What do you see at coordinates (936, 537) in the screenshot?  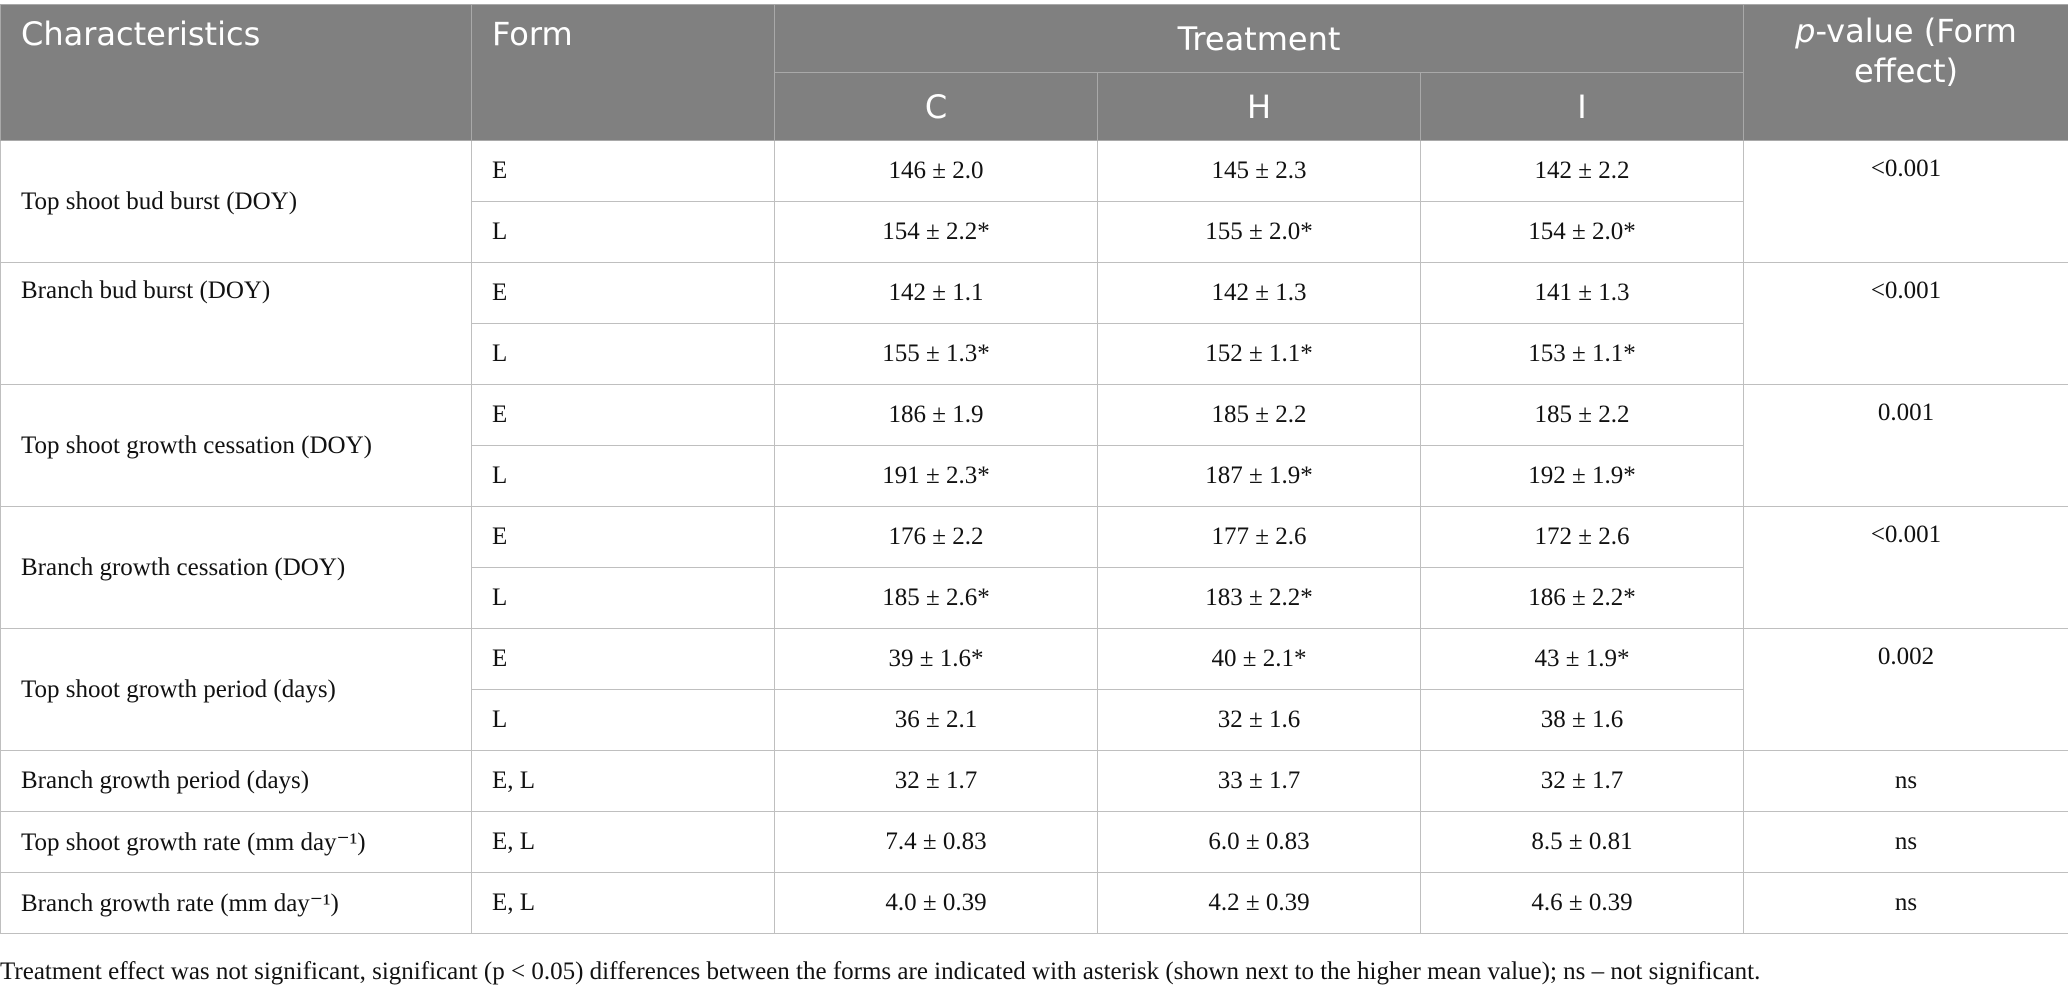 I see `value-cell: 176 ± 2.2` at bounding box center [936, 537].